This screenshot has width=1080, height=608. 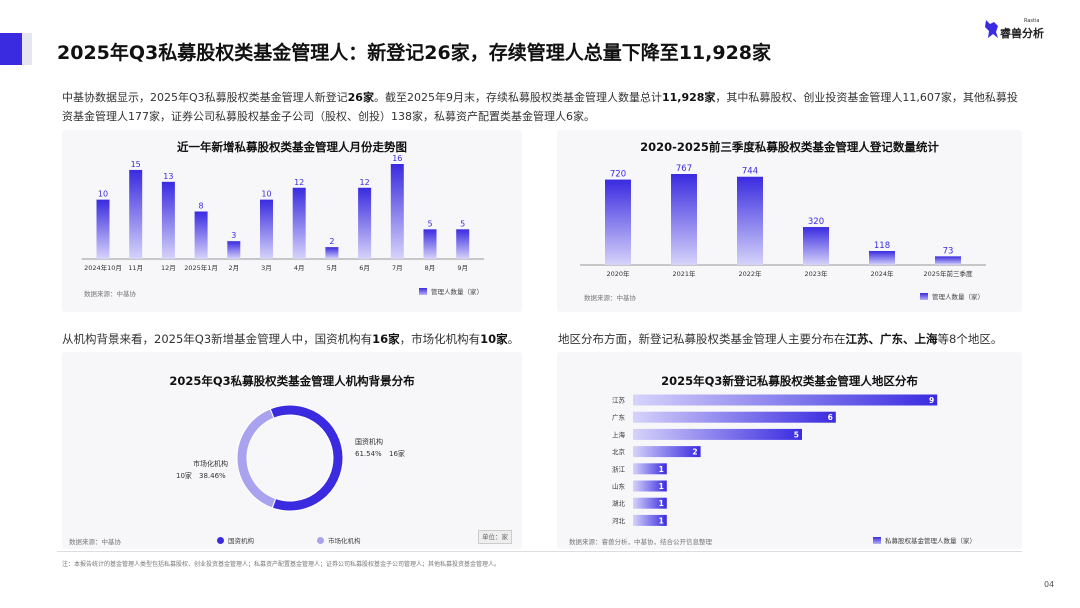 What do you see at coordinates (619, 503) in the screenshot?
I see `category-label: 湖北` at bounding box center [619, 503].